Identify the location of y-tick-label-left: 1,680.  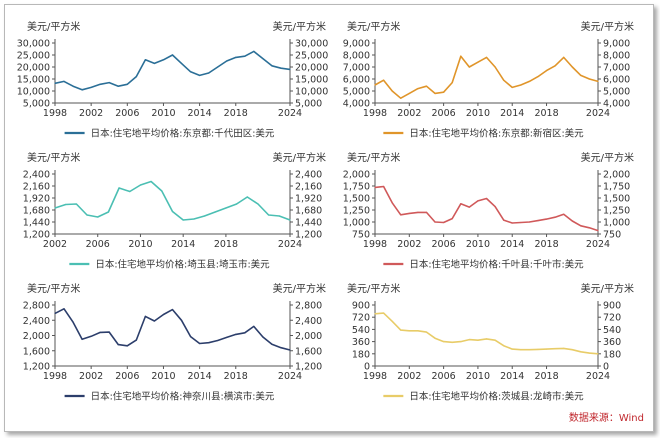
(36, 211).